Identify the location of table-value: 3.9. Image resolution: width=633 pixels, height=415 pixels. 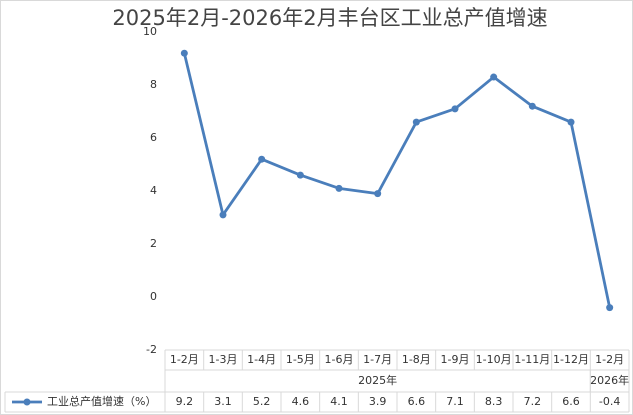
(378, 401).